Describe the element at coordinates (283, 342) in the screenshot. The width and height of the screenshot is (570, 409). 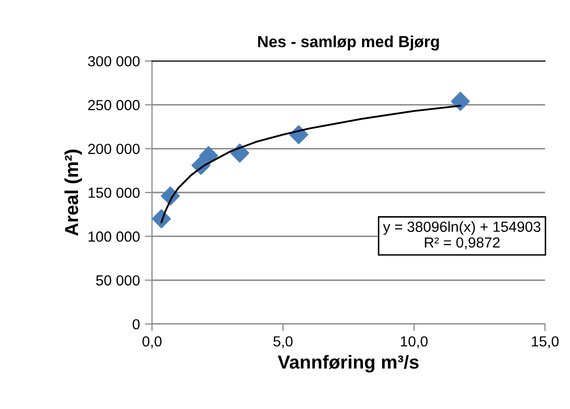
I see `x-tick-label: 5,0` at that location.